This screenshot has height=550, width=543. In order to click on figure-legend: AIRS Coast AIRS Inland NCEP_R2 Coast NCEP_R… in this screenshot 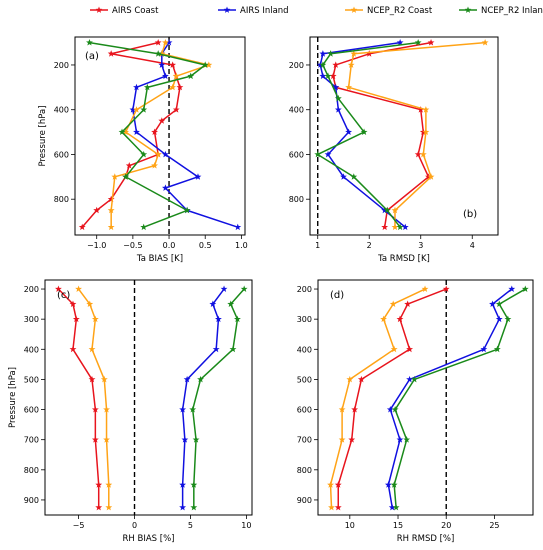, I will do `click(316, 11)`.